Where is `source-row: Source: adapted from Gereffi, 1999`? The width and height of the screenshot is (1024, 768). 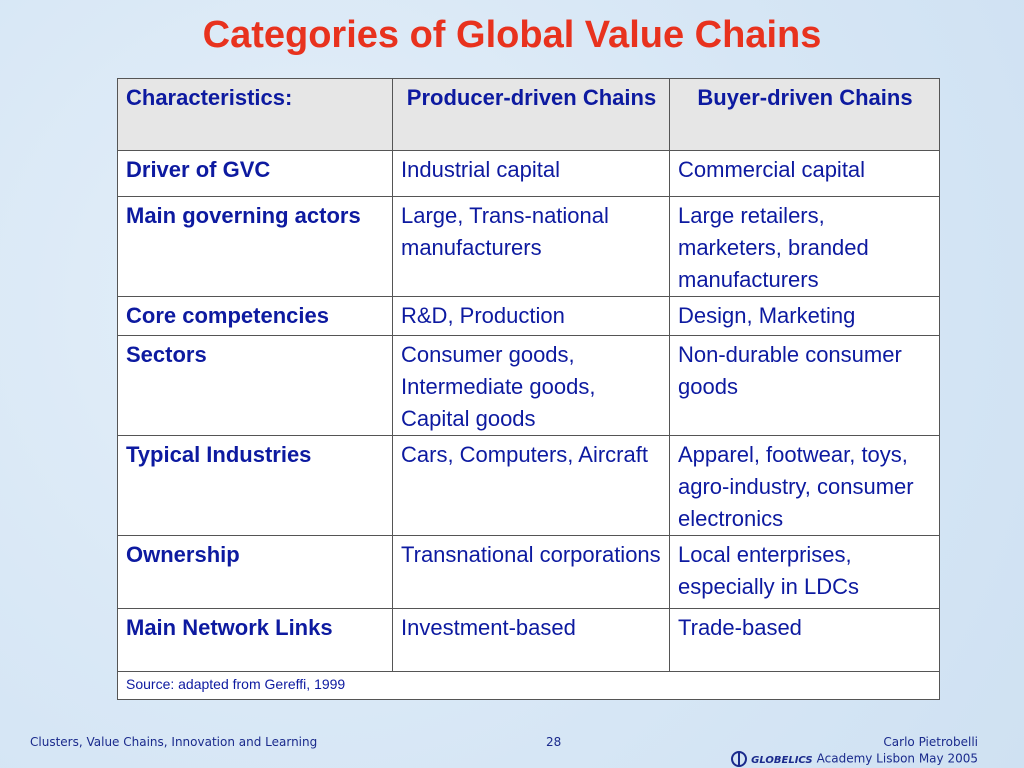
source-row: Source: adapted from Gereffi, 1999 is located at coordinates (528, 685).